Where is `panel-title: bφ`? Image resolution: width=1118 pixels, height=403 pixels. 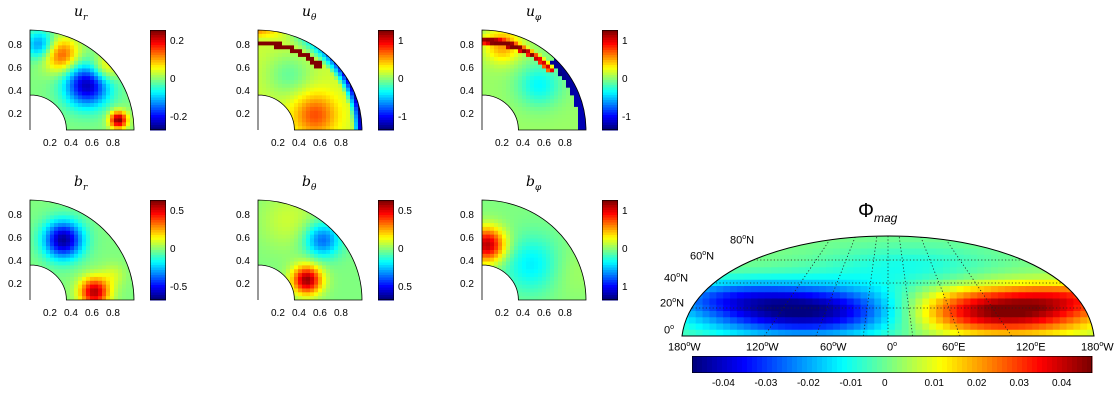 panel-title: bφ is located at coordinates (533, 183).